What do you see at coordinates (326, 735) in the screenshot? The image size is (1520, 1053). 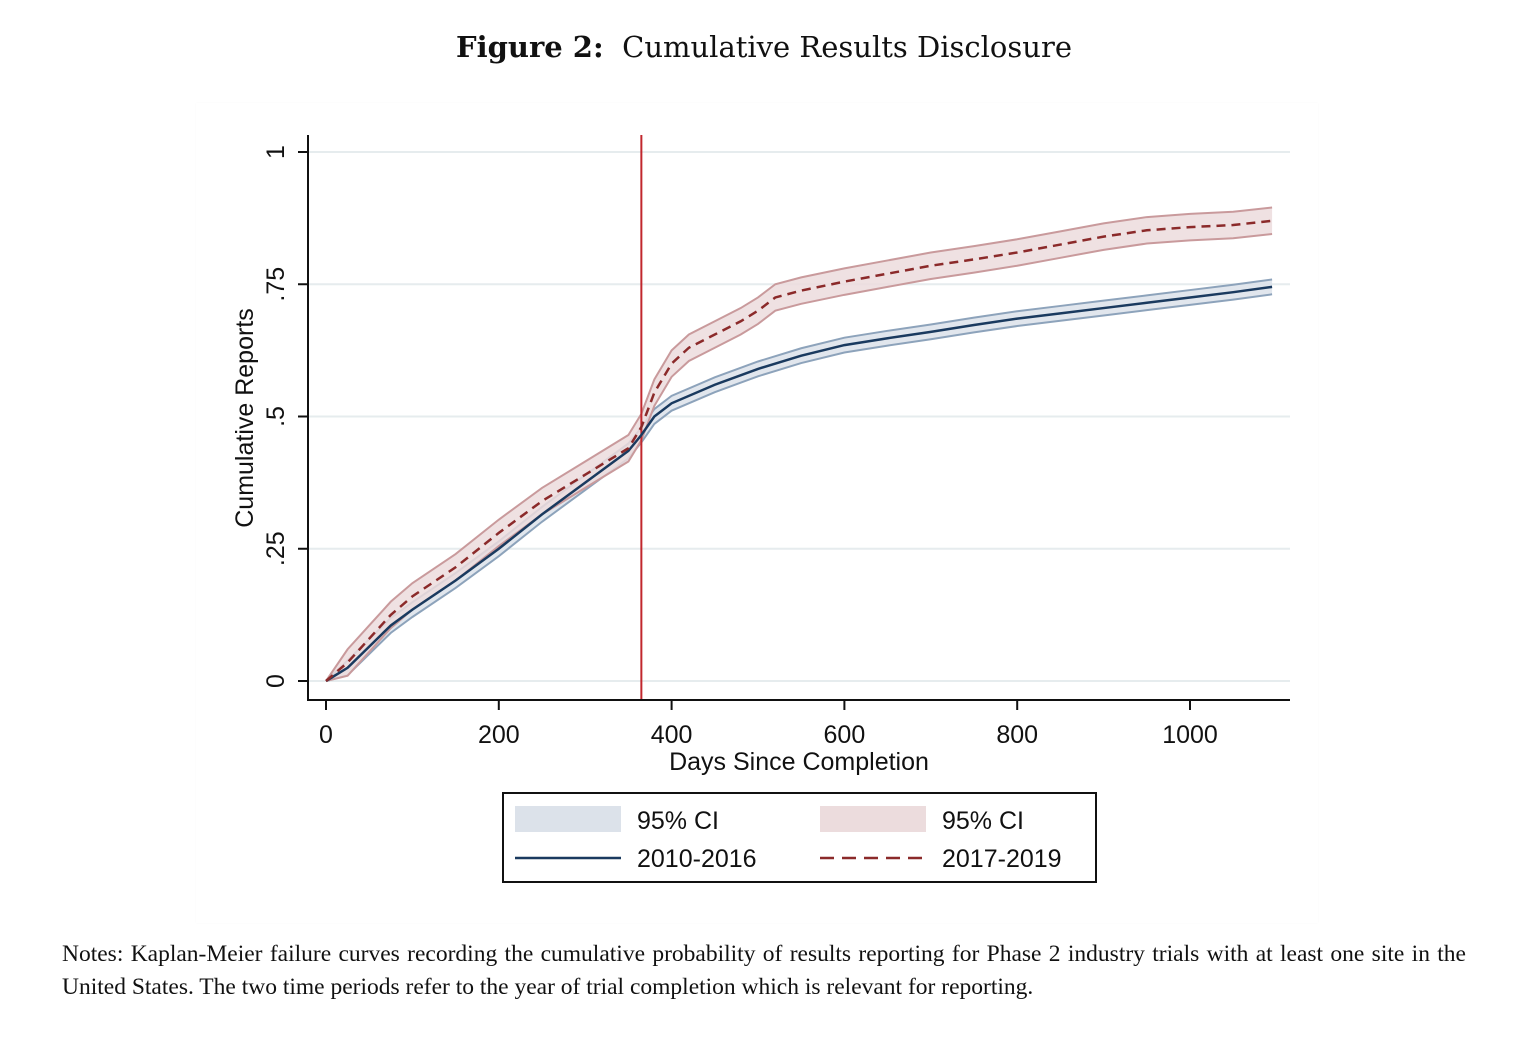 I see `x-tick-label: 0` at bounding box center [326, 735].